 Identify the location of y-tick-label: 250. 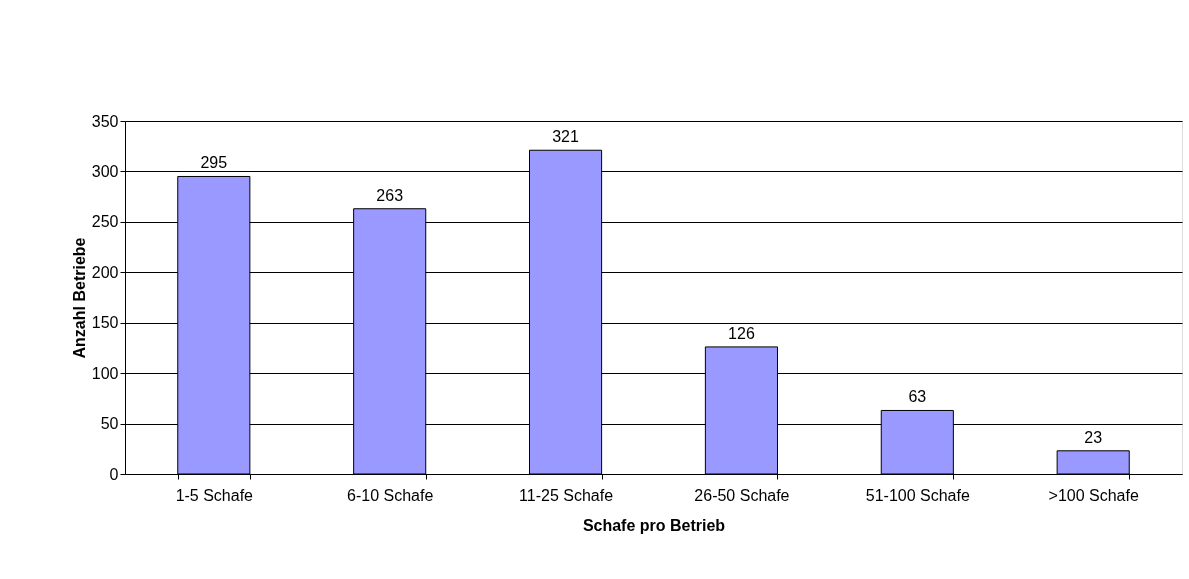
(105, 222).